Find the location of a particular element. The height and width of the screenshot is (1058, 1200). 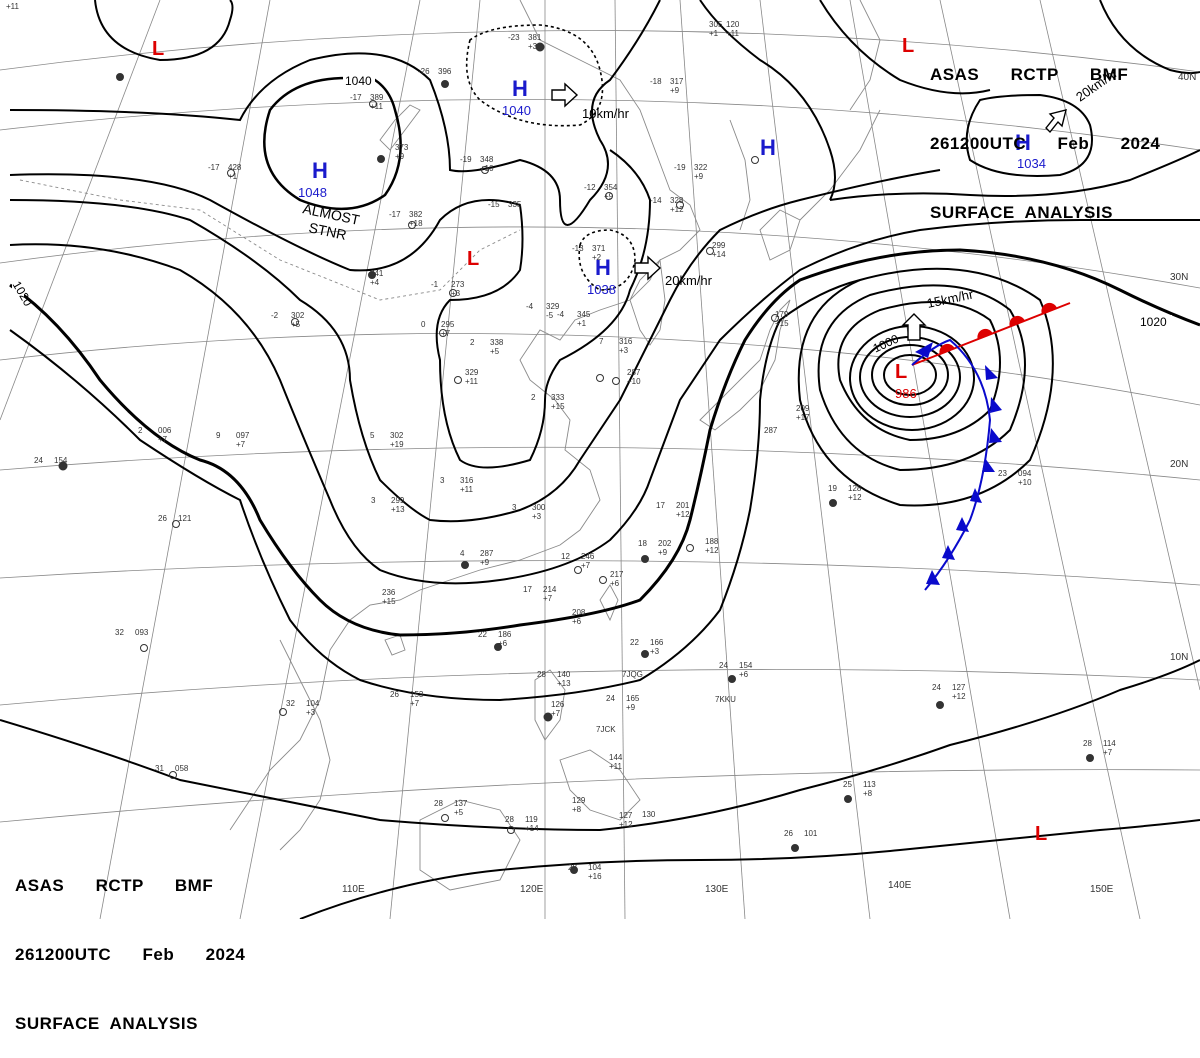

station-temperature: 24 is located at coordinates (38, 460).